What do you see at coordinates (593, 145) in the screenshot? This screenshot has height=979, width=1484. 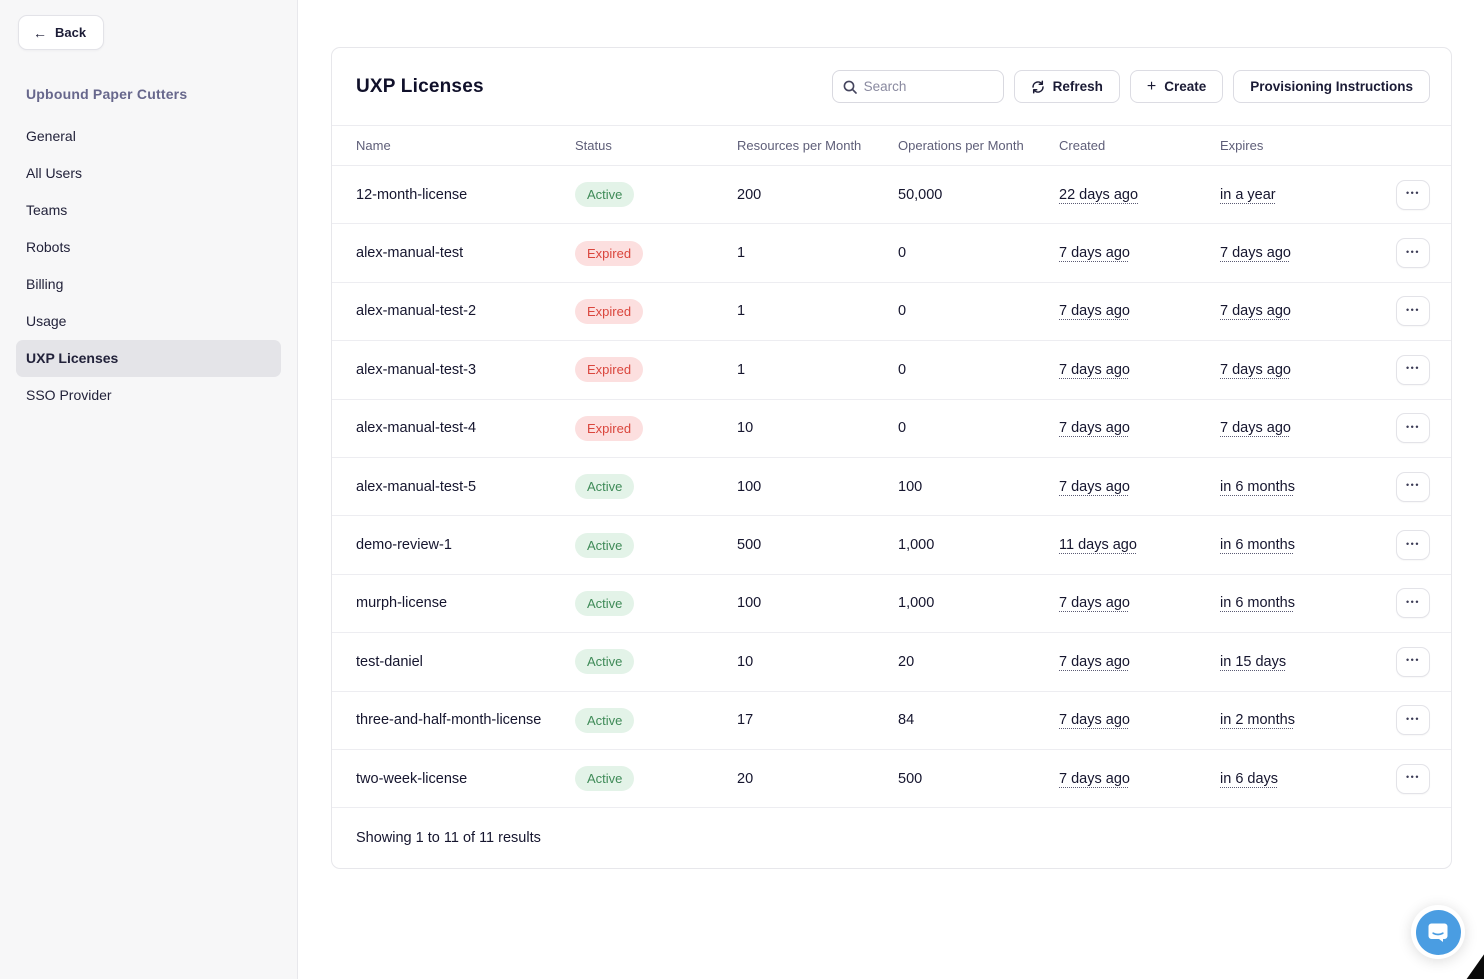 I see `column-header: Status` at bounding box center [593, 145].